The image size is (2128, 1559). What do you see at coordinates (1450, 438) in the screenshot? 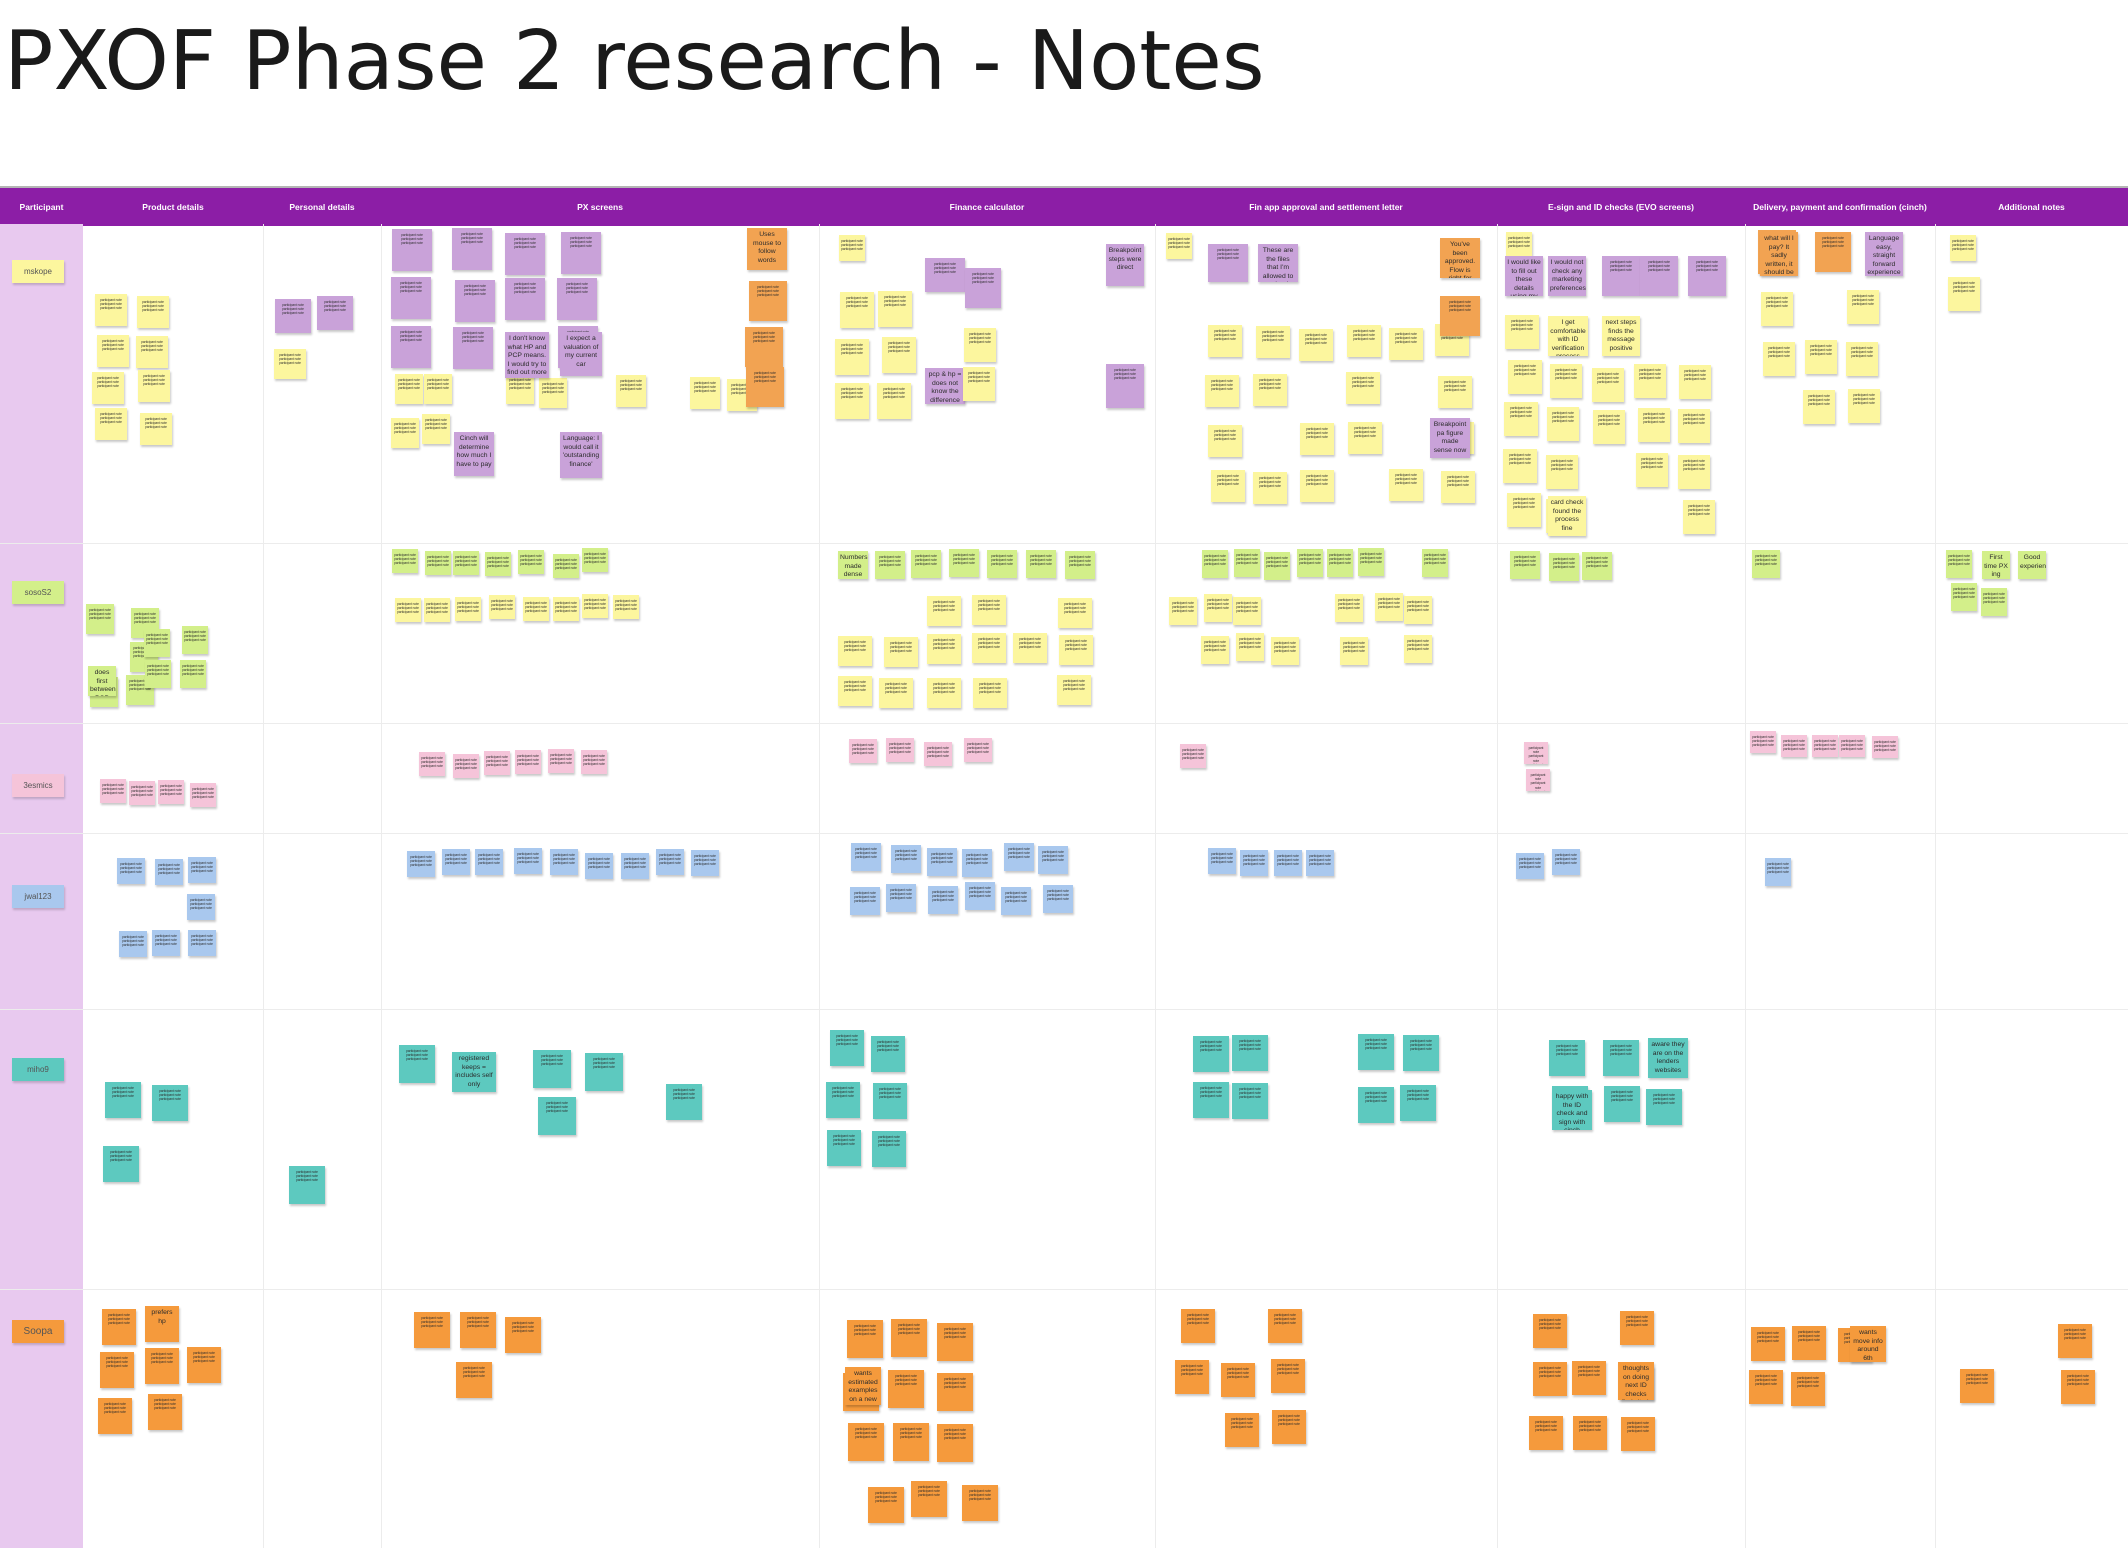
I see `sticky-note-breakpoint-pa: Breakpoint pa figure made sense now` at bounding box center [1450, 438].